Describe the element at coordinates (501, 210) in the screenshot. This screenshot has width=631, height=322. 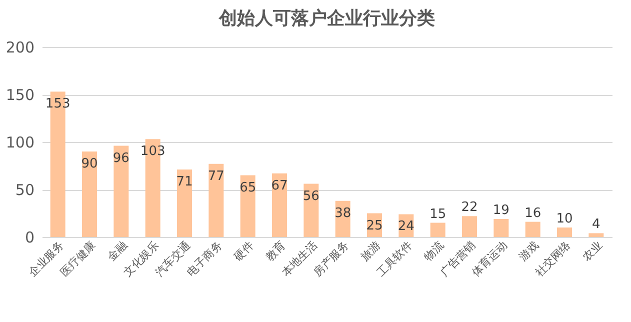
I see `data-label: 19` at that location.